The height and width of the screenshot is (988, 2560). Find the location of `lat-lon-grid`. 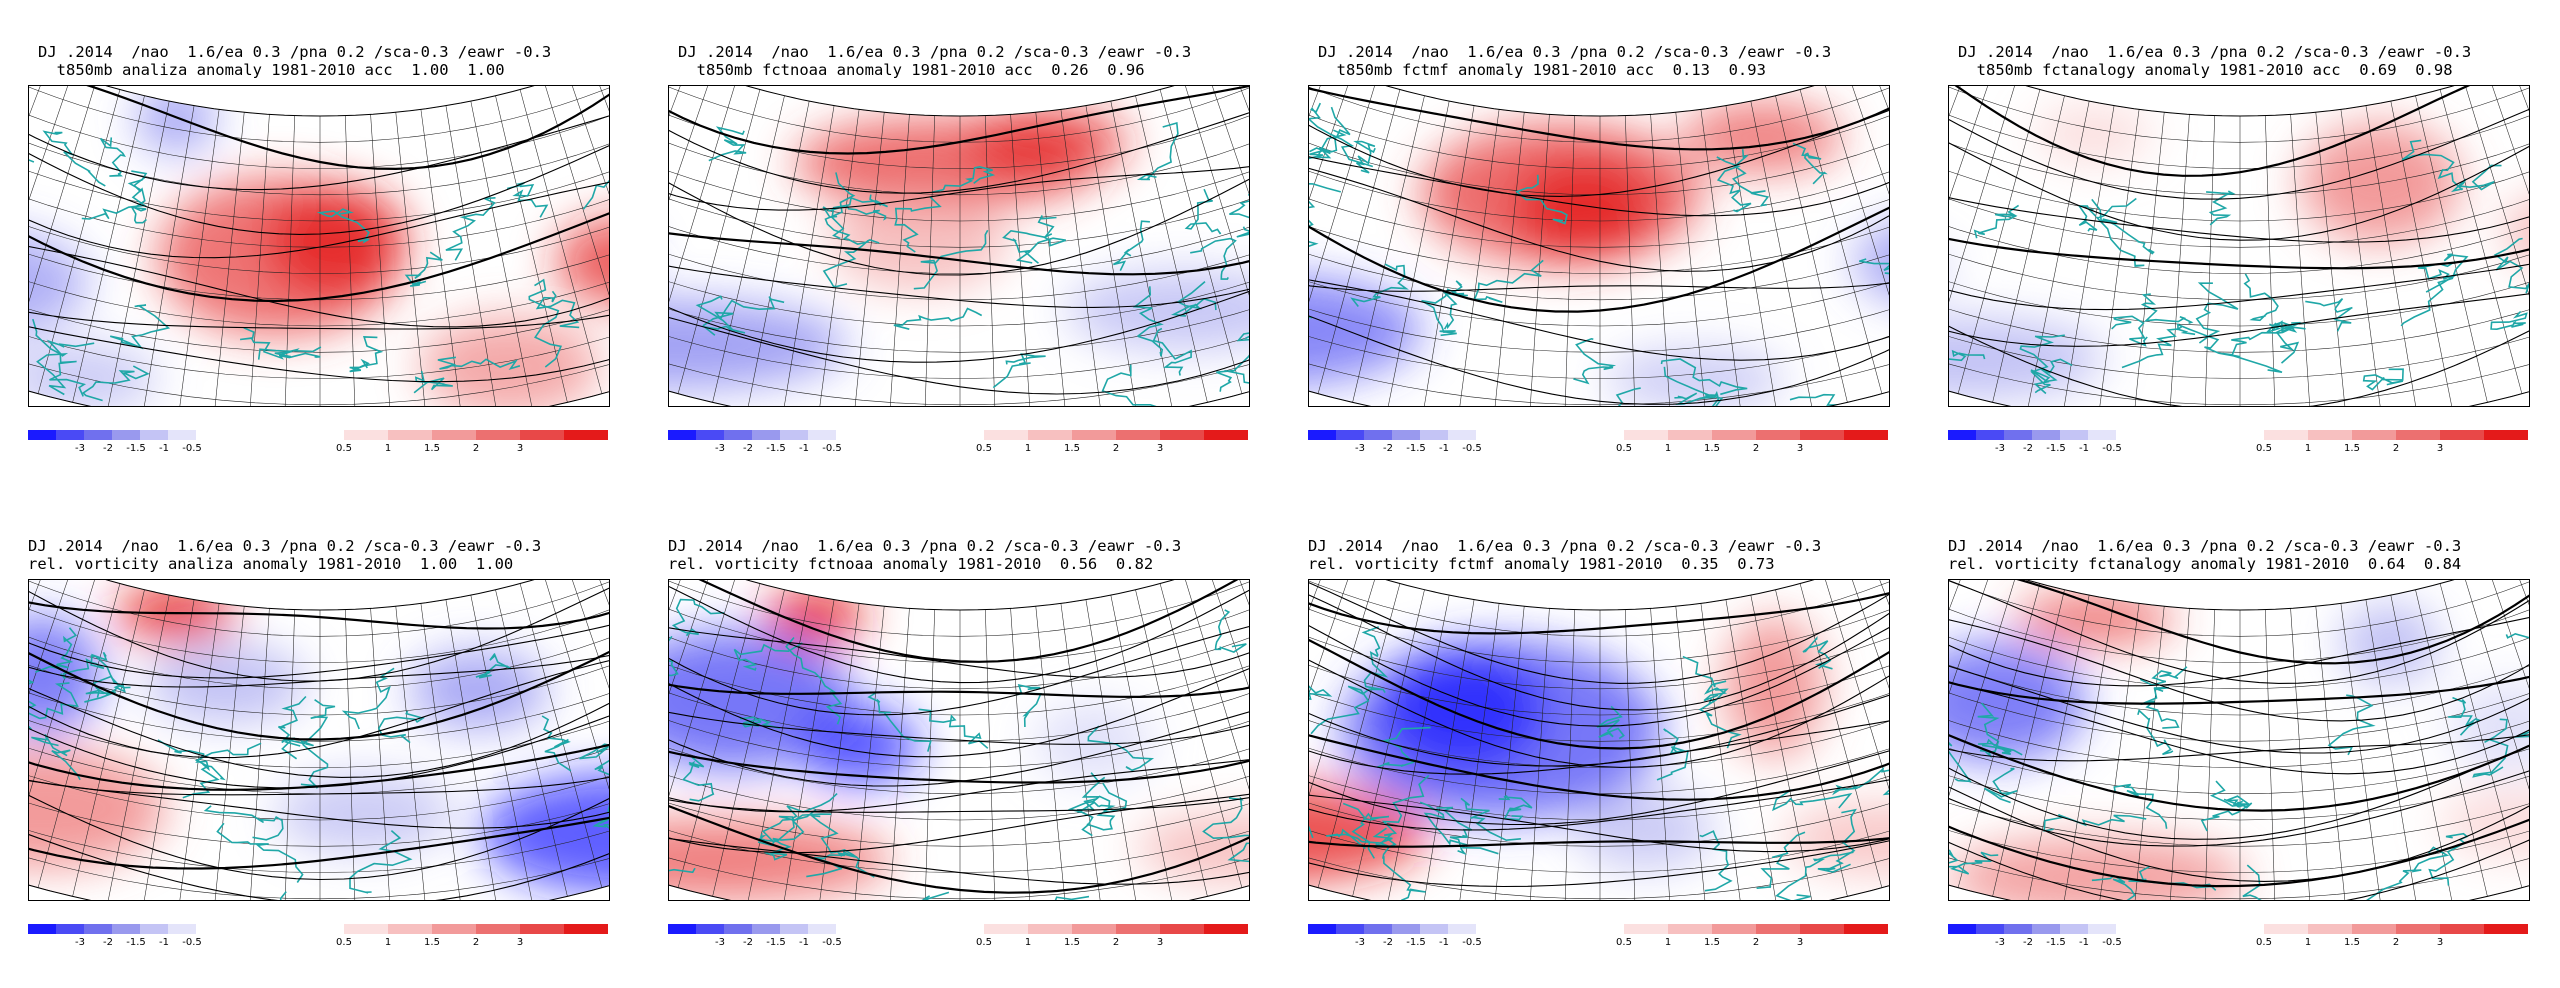

lat-lon-grid is located at coordinates (2239, 246).